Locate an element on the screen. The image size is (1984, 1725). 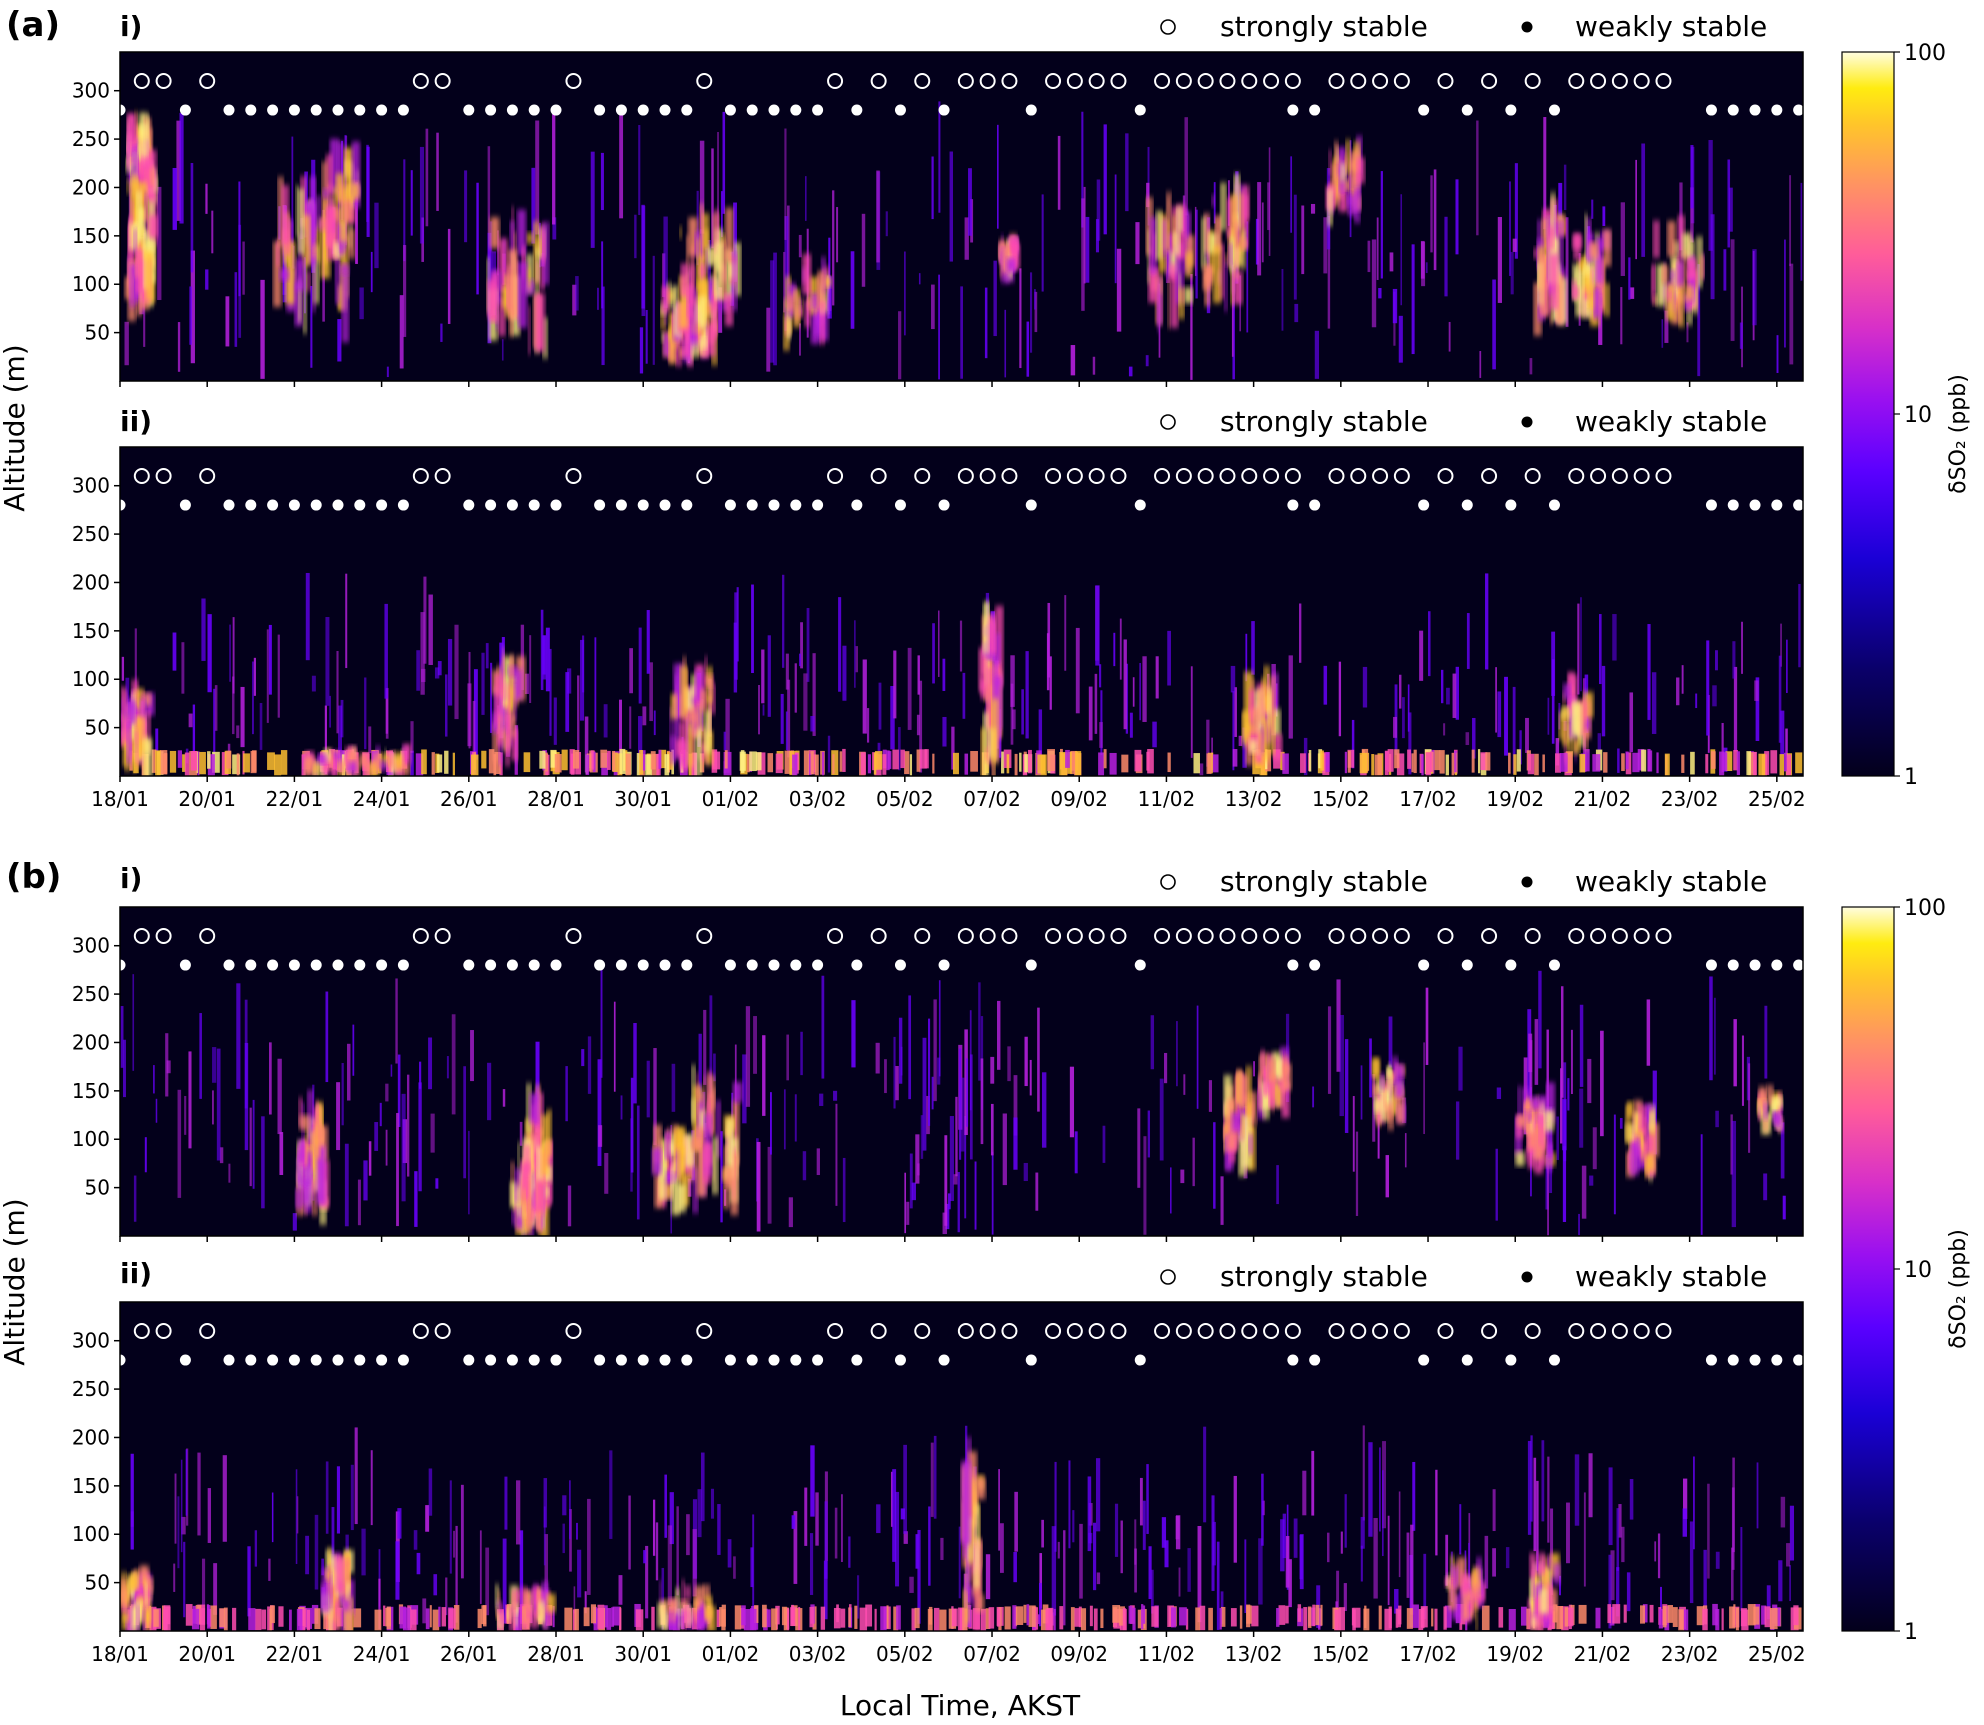
heatmap-field is located at coordinates (961, 1528).